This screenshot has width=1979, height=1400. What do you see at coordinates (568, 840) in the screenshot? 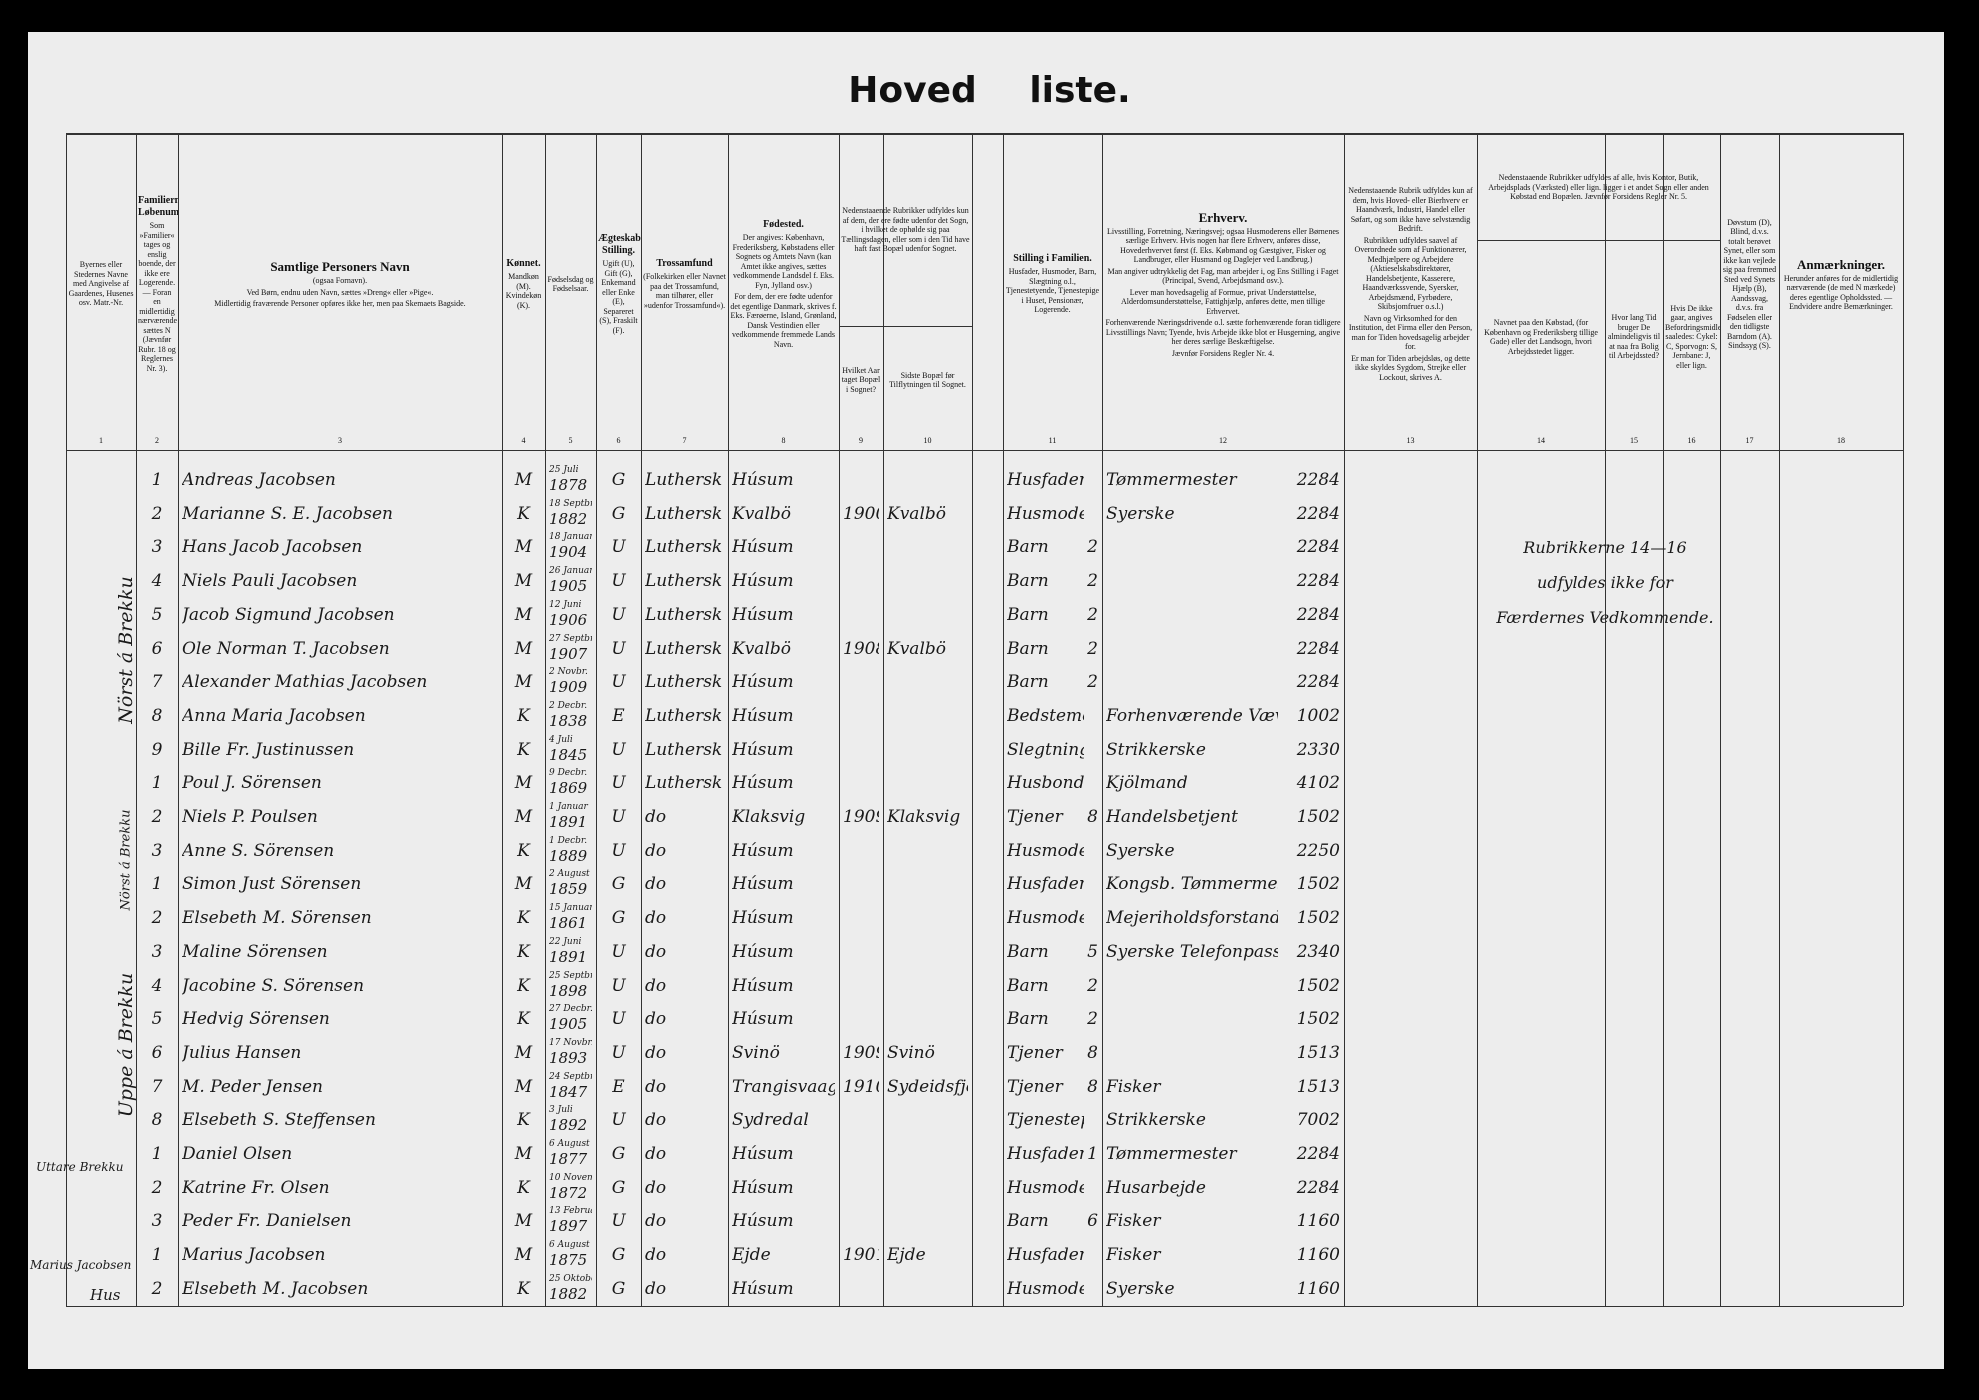
I see `entry-birth-day: 1 Decbr.` at bounding box center [568, 840].